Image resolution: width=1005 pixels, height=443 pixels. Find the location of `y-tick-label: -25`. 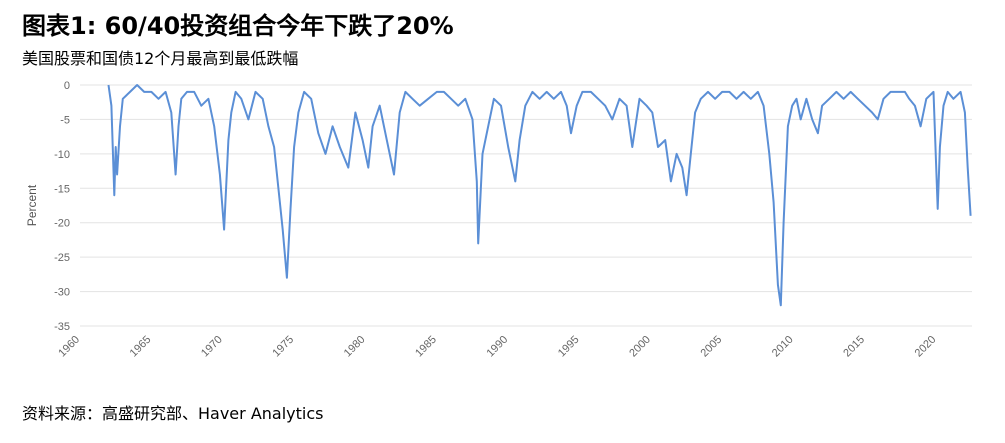

y-tick-label: -25 is located at coordinates (62, 258).